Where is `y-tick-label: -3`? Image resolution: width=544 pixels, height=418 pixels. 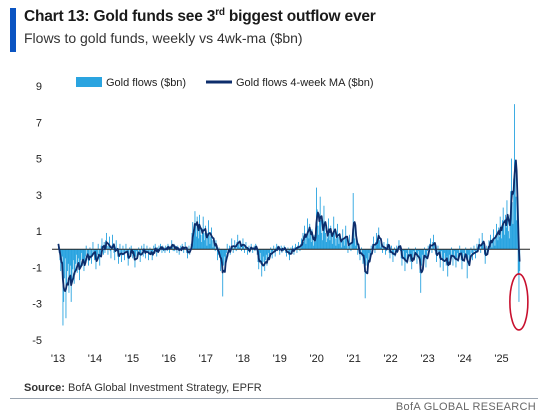
y-tick-label: -3 is located at coordinates (37, 305).